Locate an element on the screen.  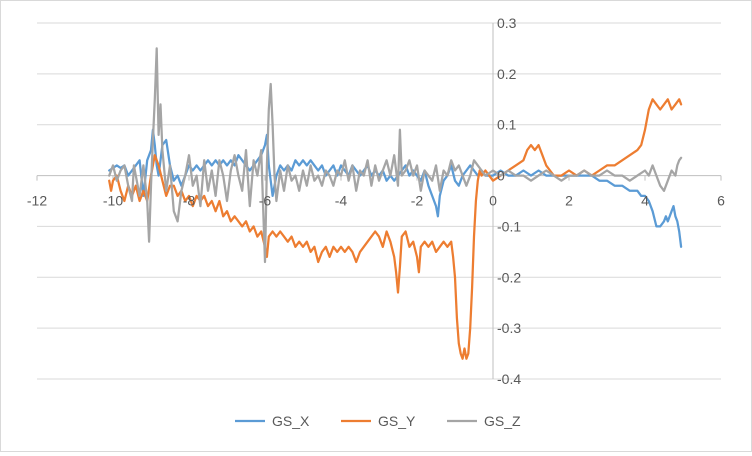
y-tick-label: -0.2 is located at coordinates (509, 277).